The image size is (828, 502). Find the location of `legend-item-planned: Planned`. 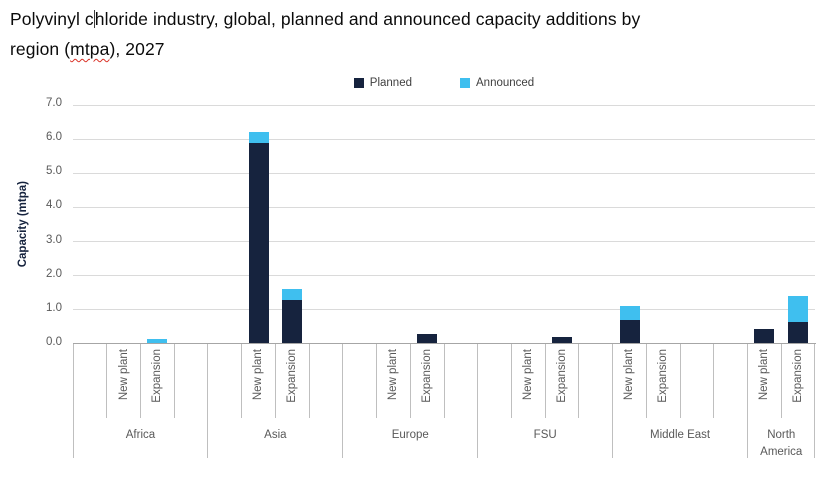

legend-item-planned: Planned is located at coordinates (382, 83).